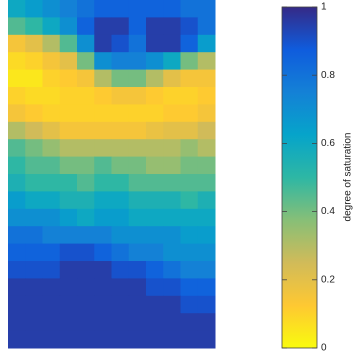  Describe the element at coordinates (328, 211) in the screenshot. I see `colorbar-tick-label: 0.4` at that location.